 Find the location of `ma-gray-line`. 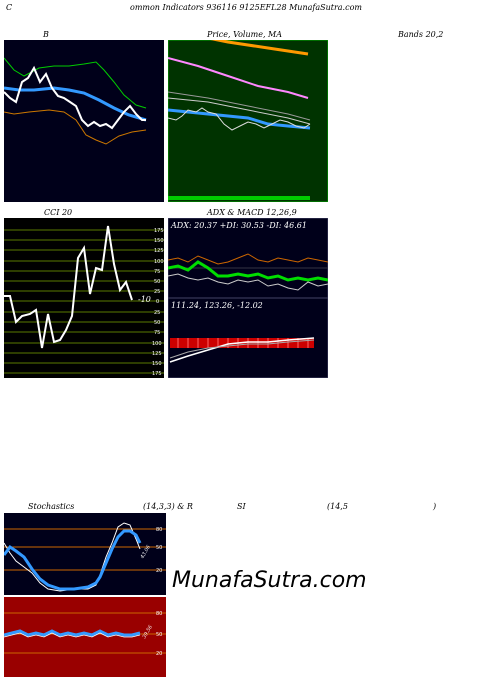

ma-gray-line is located at coordinates (239, 106).